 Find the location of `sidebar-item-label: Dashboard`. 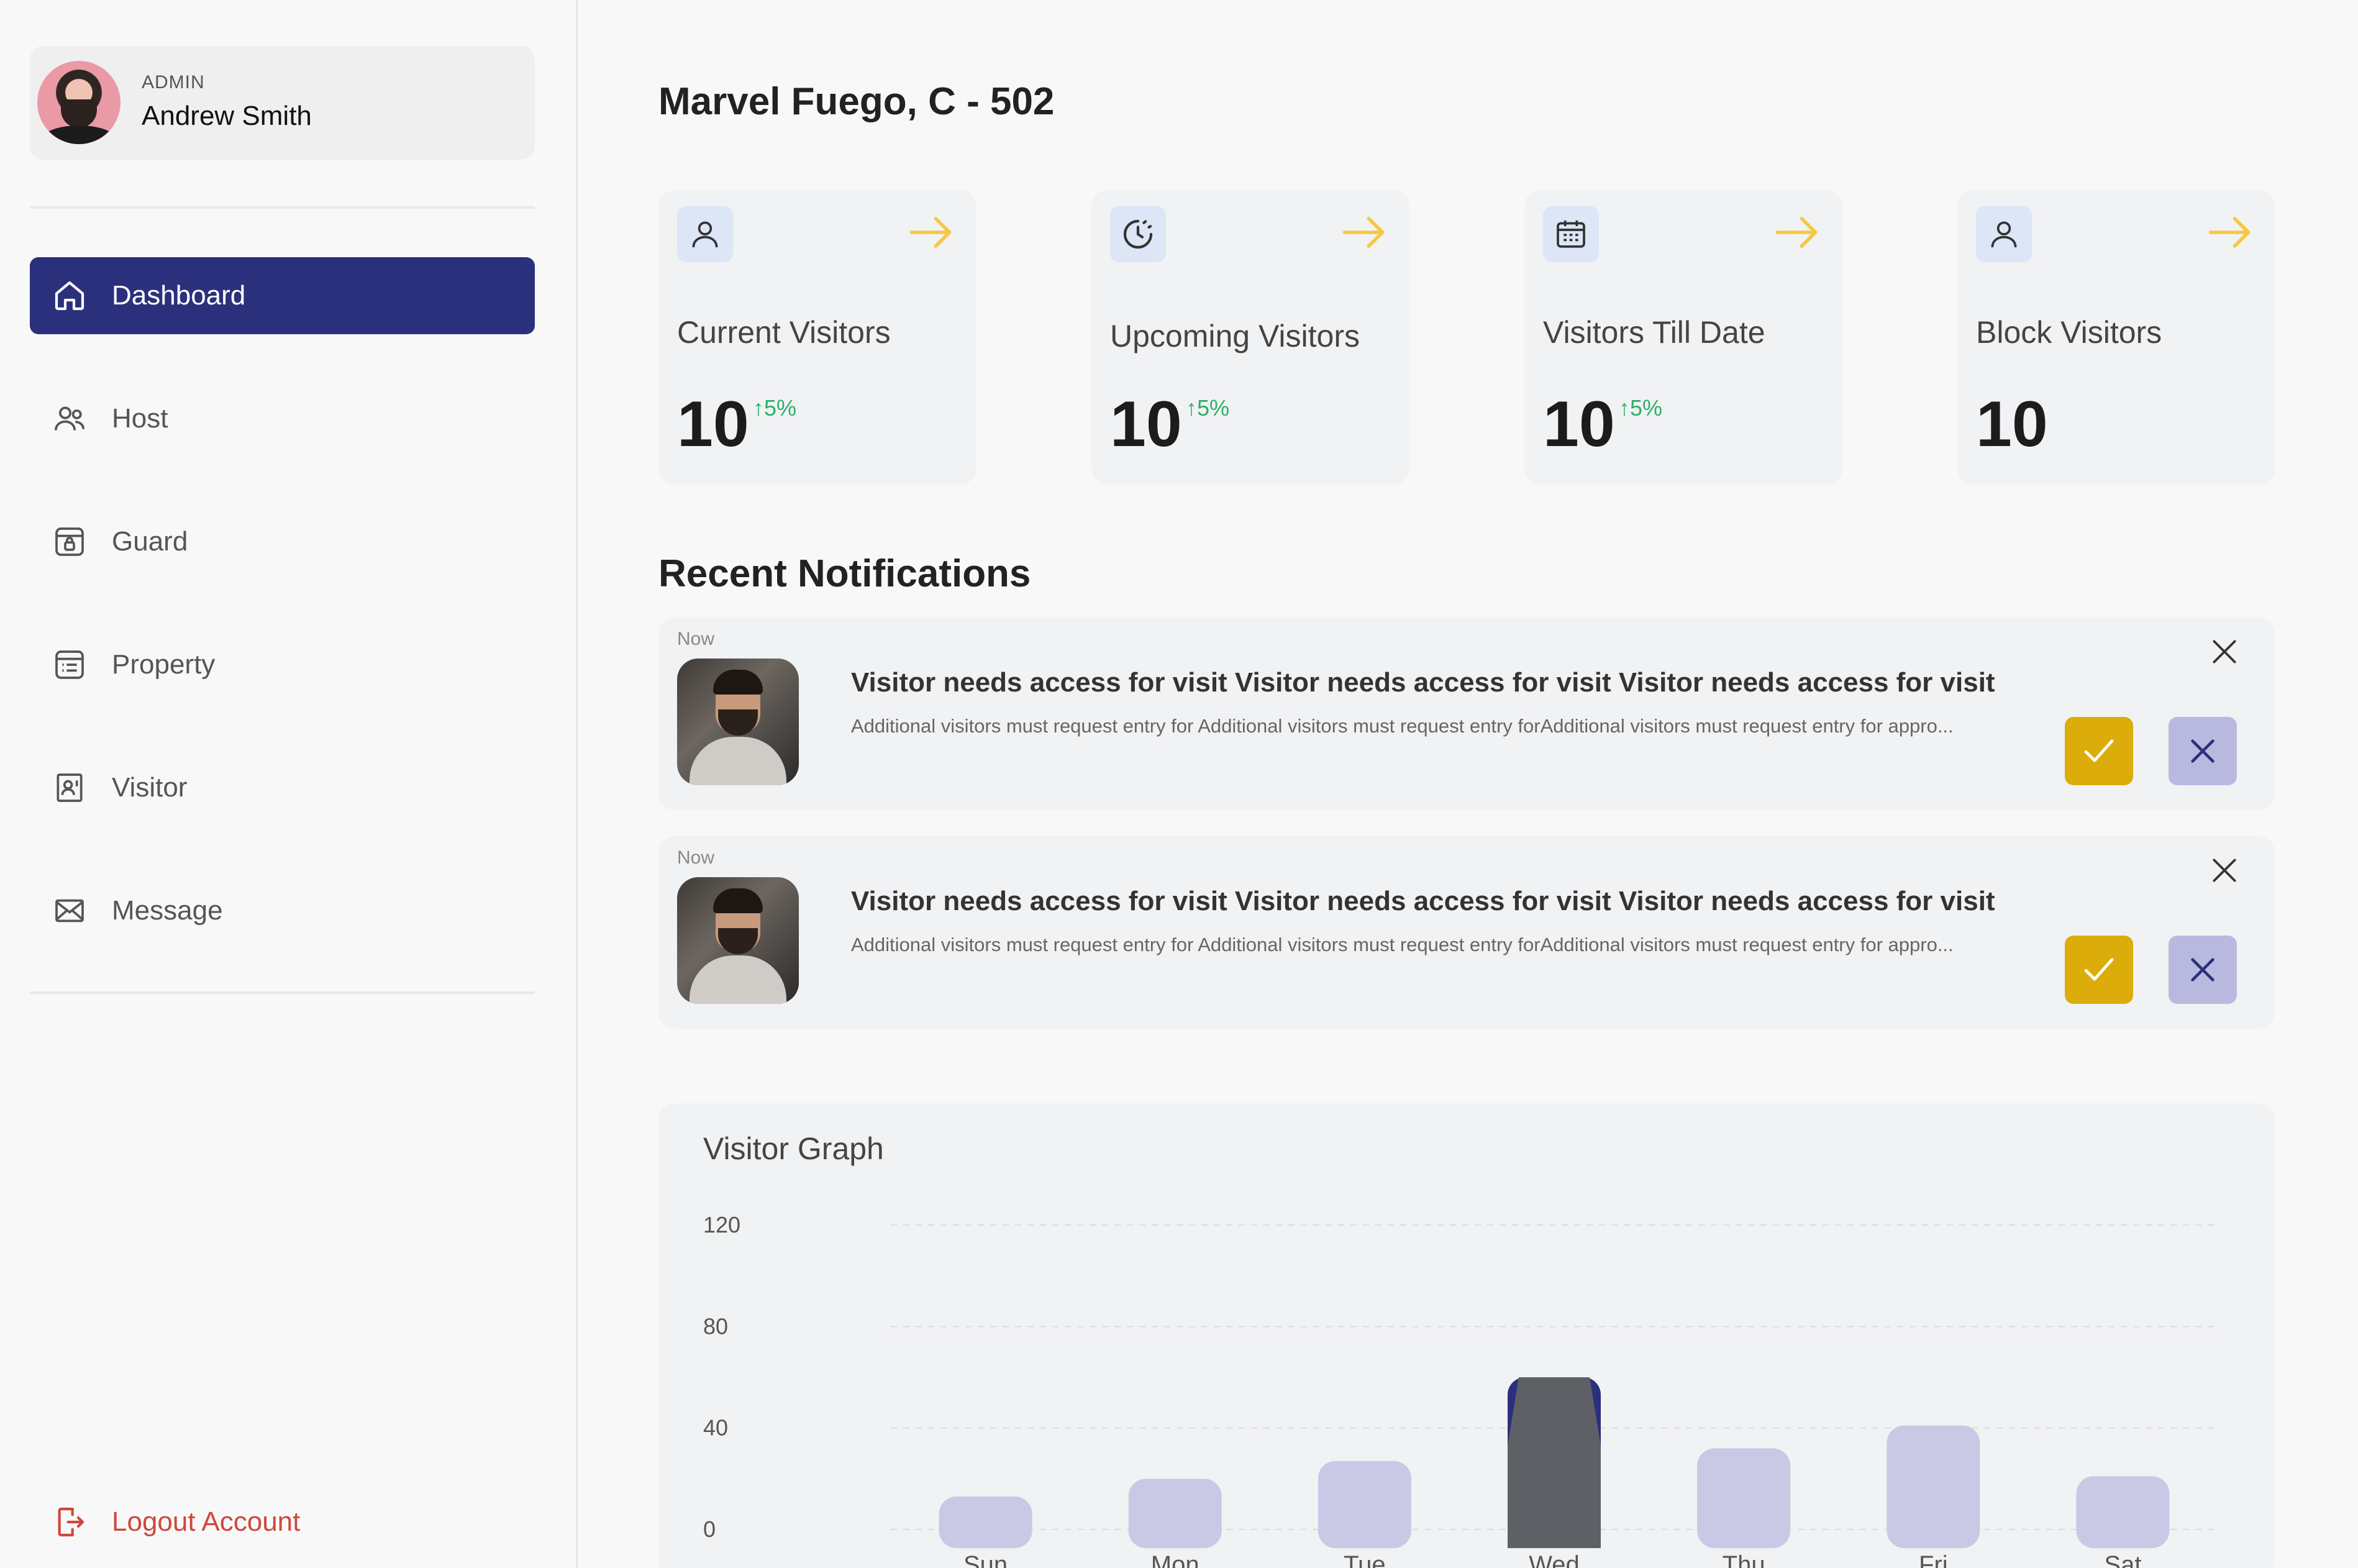

sidebar-item-label: Dashboard is located at coordinates (179, 295).